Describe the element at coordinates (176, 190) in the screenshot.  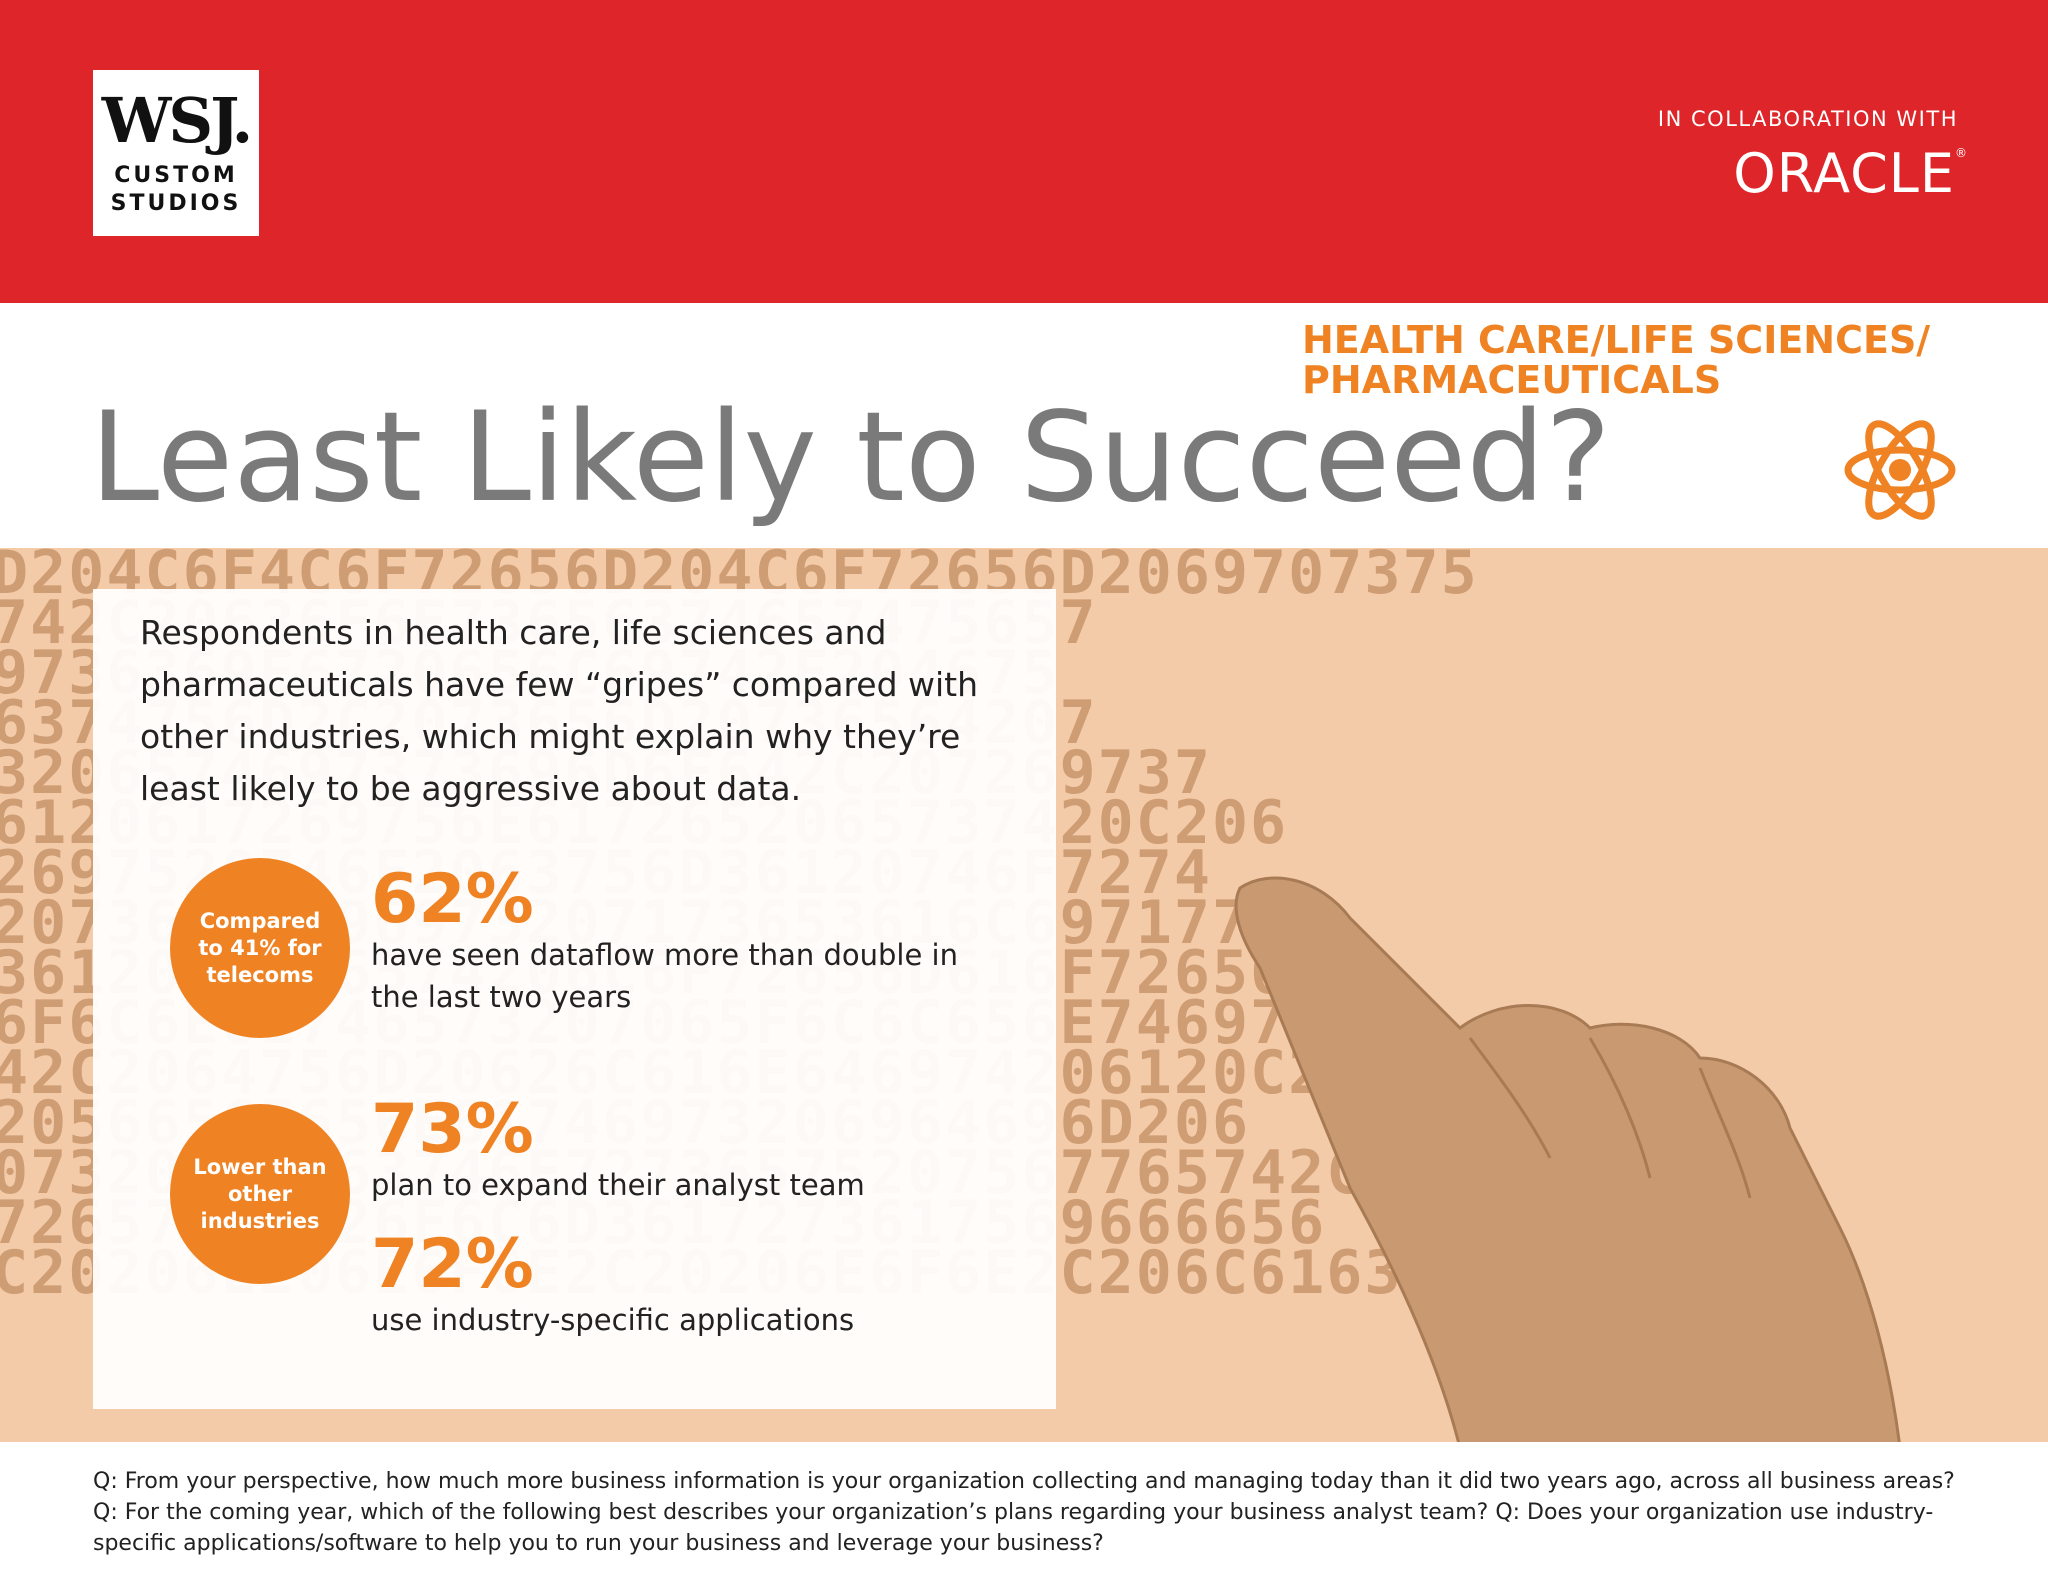
I see `wsj-logo-subtitle: CUSTOM STUDIOS` at that location.